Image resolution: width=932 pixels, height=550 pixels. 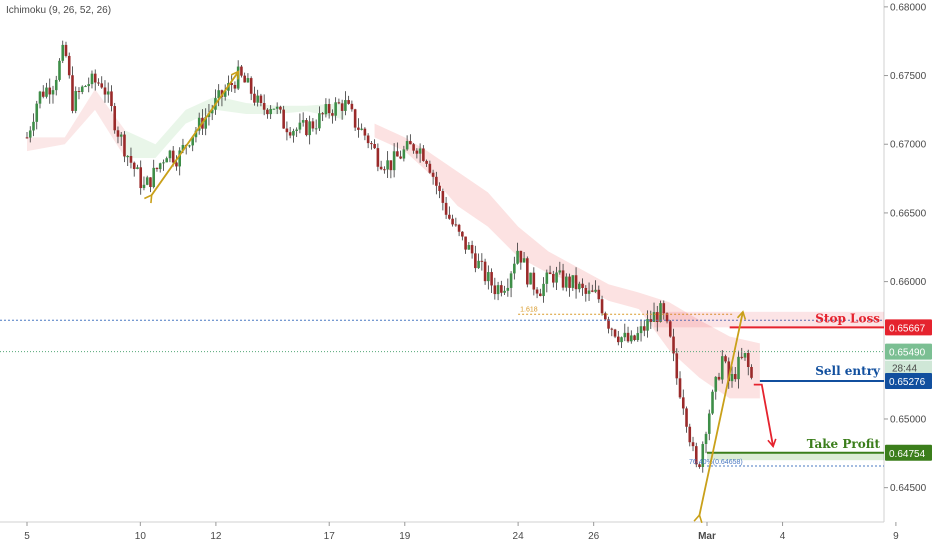 I want to click on y-tick-label: 0.67500, so click(x=908, y=76).